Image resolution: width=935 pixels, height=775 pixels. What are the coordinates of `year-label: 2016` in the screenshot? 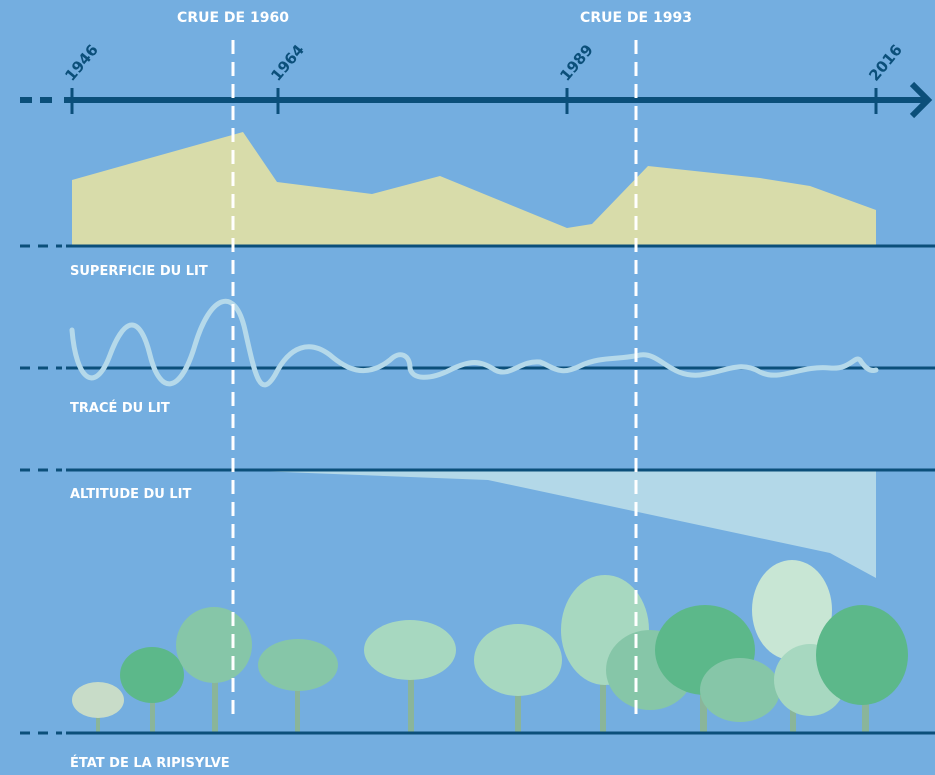 It's located at (885, 63).